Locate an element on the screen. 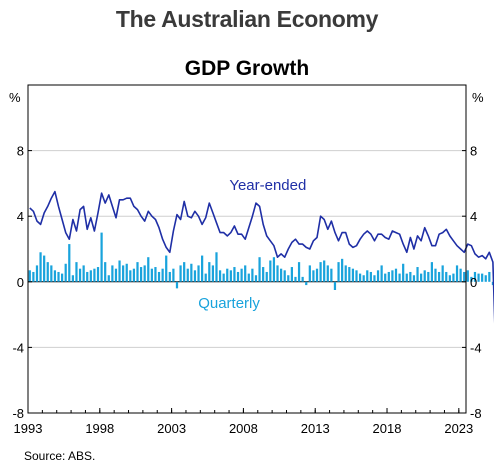  x-tick-label: 1998 is located at coordinates (99, 428).